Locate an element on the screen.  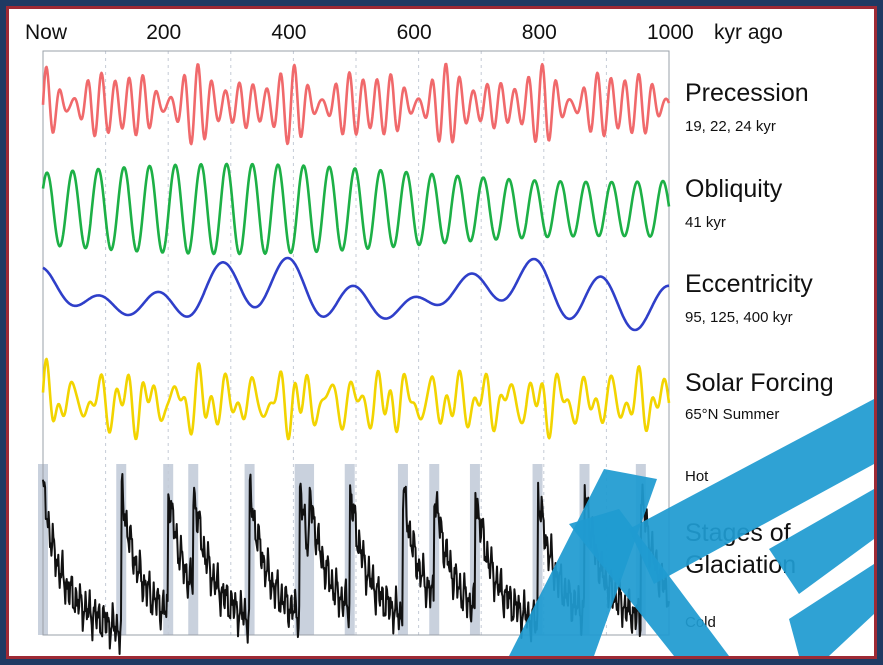
label-obliquity-periods: 41 kyr is located at coordinates (705, 222).